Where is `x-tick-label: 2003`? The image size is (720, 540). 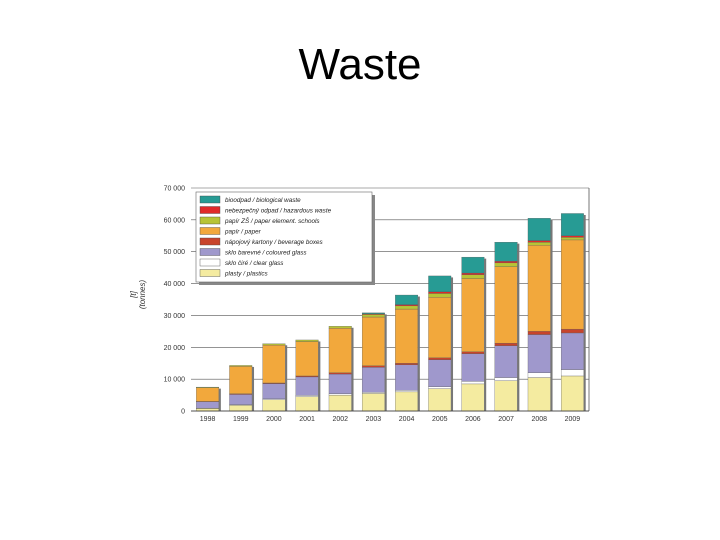 x-tick-label: 2003 is located at coordinates (374, 419).